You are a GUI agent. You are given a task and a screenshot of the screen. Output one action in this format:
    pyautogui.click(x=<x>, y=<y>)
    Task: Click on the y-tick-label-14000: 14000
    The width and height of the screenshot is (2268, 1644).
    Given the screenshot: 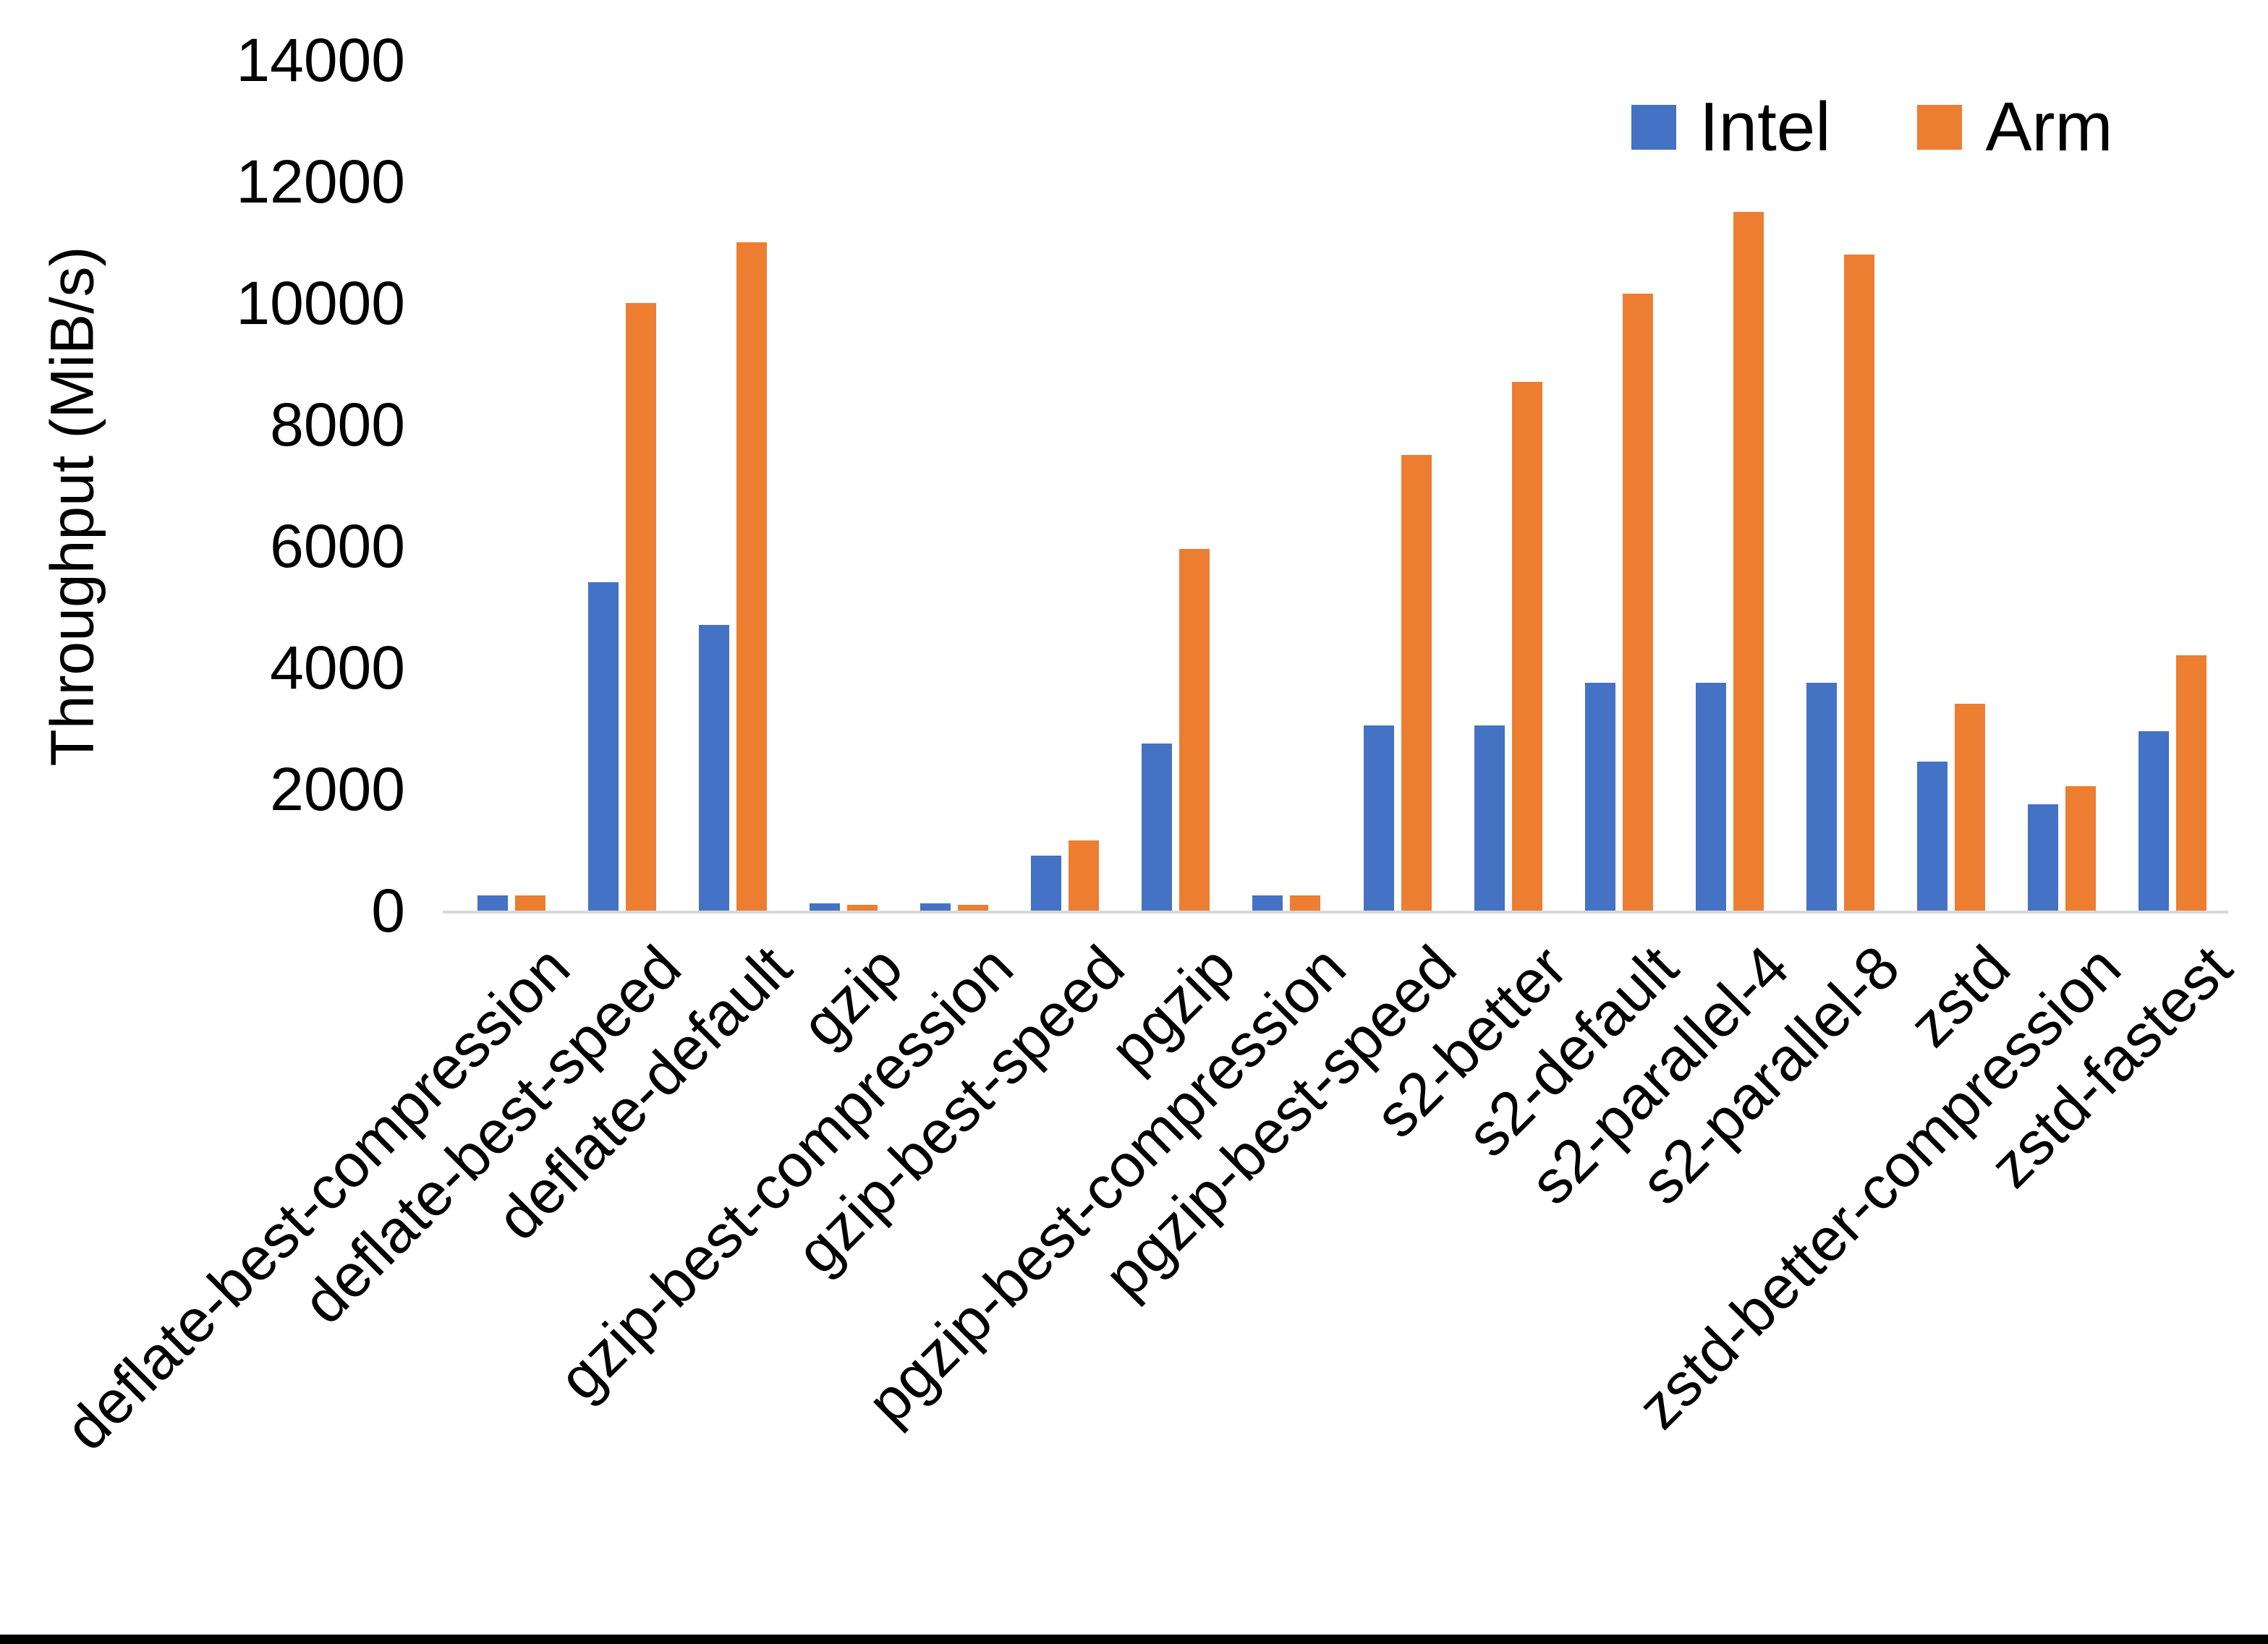 What is the action you would take?
    pyautogui.click(x=320, y=60)
    